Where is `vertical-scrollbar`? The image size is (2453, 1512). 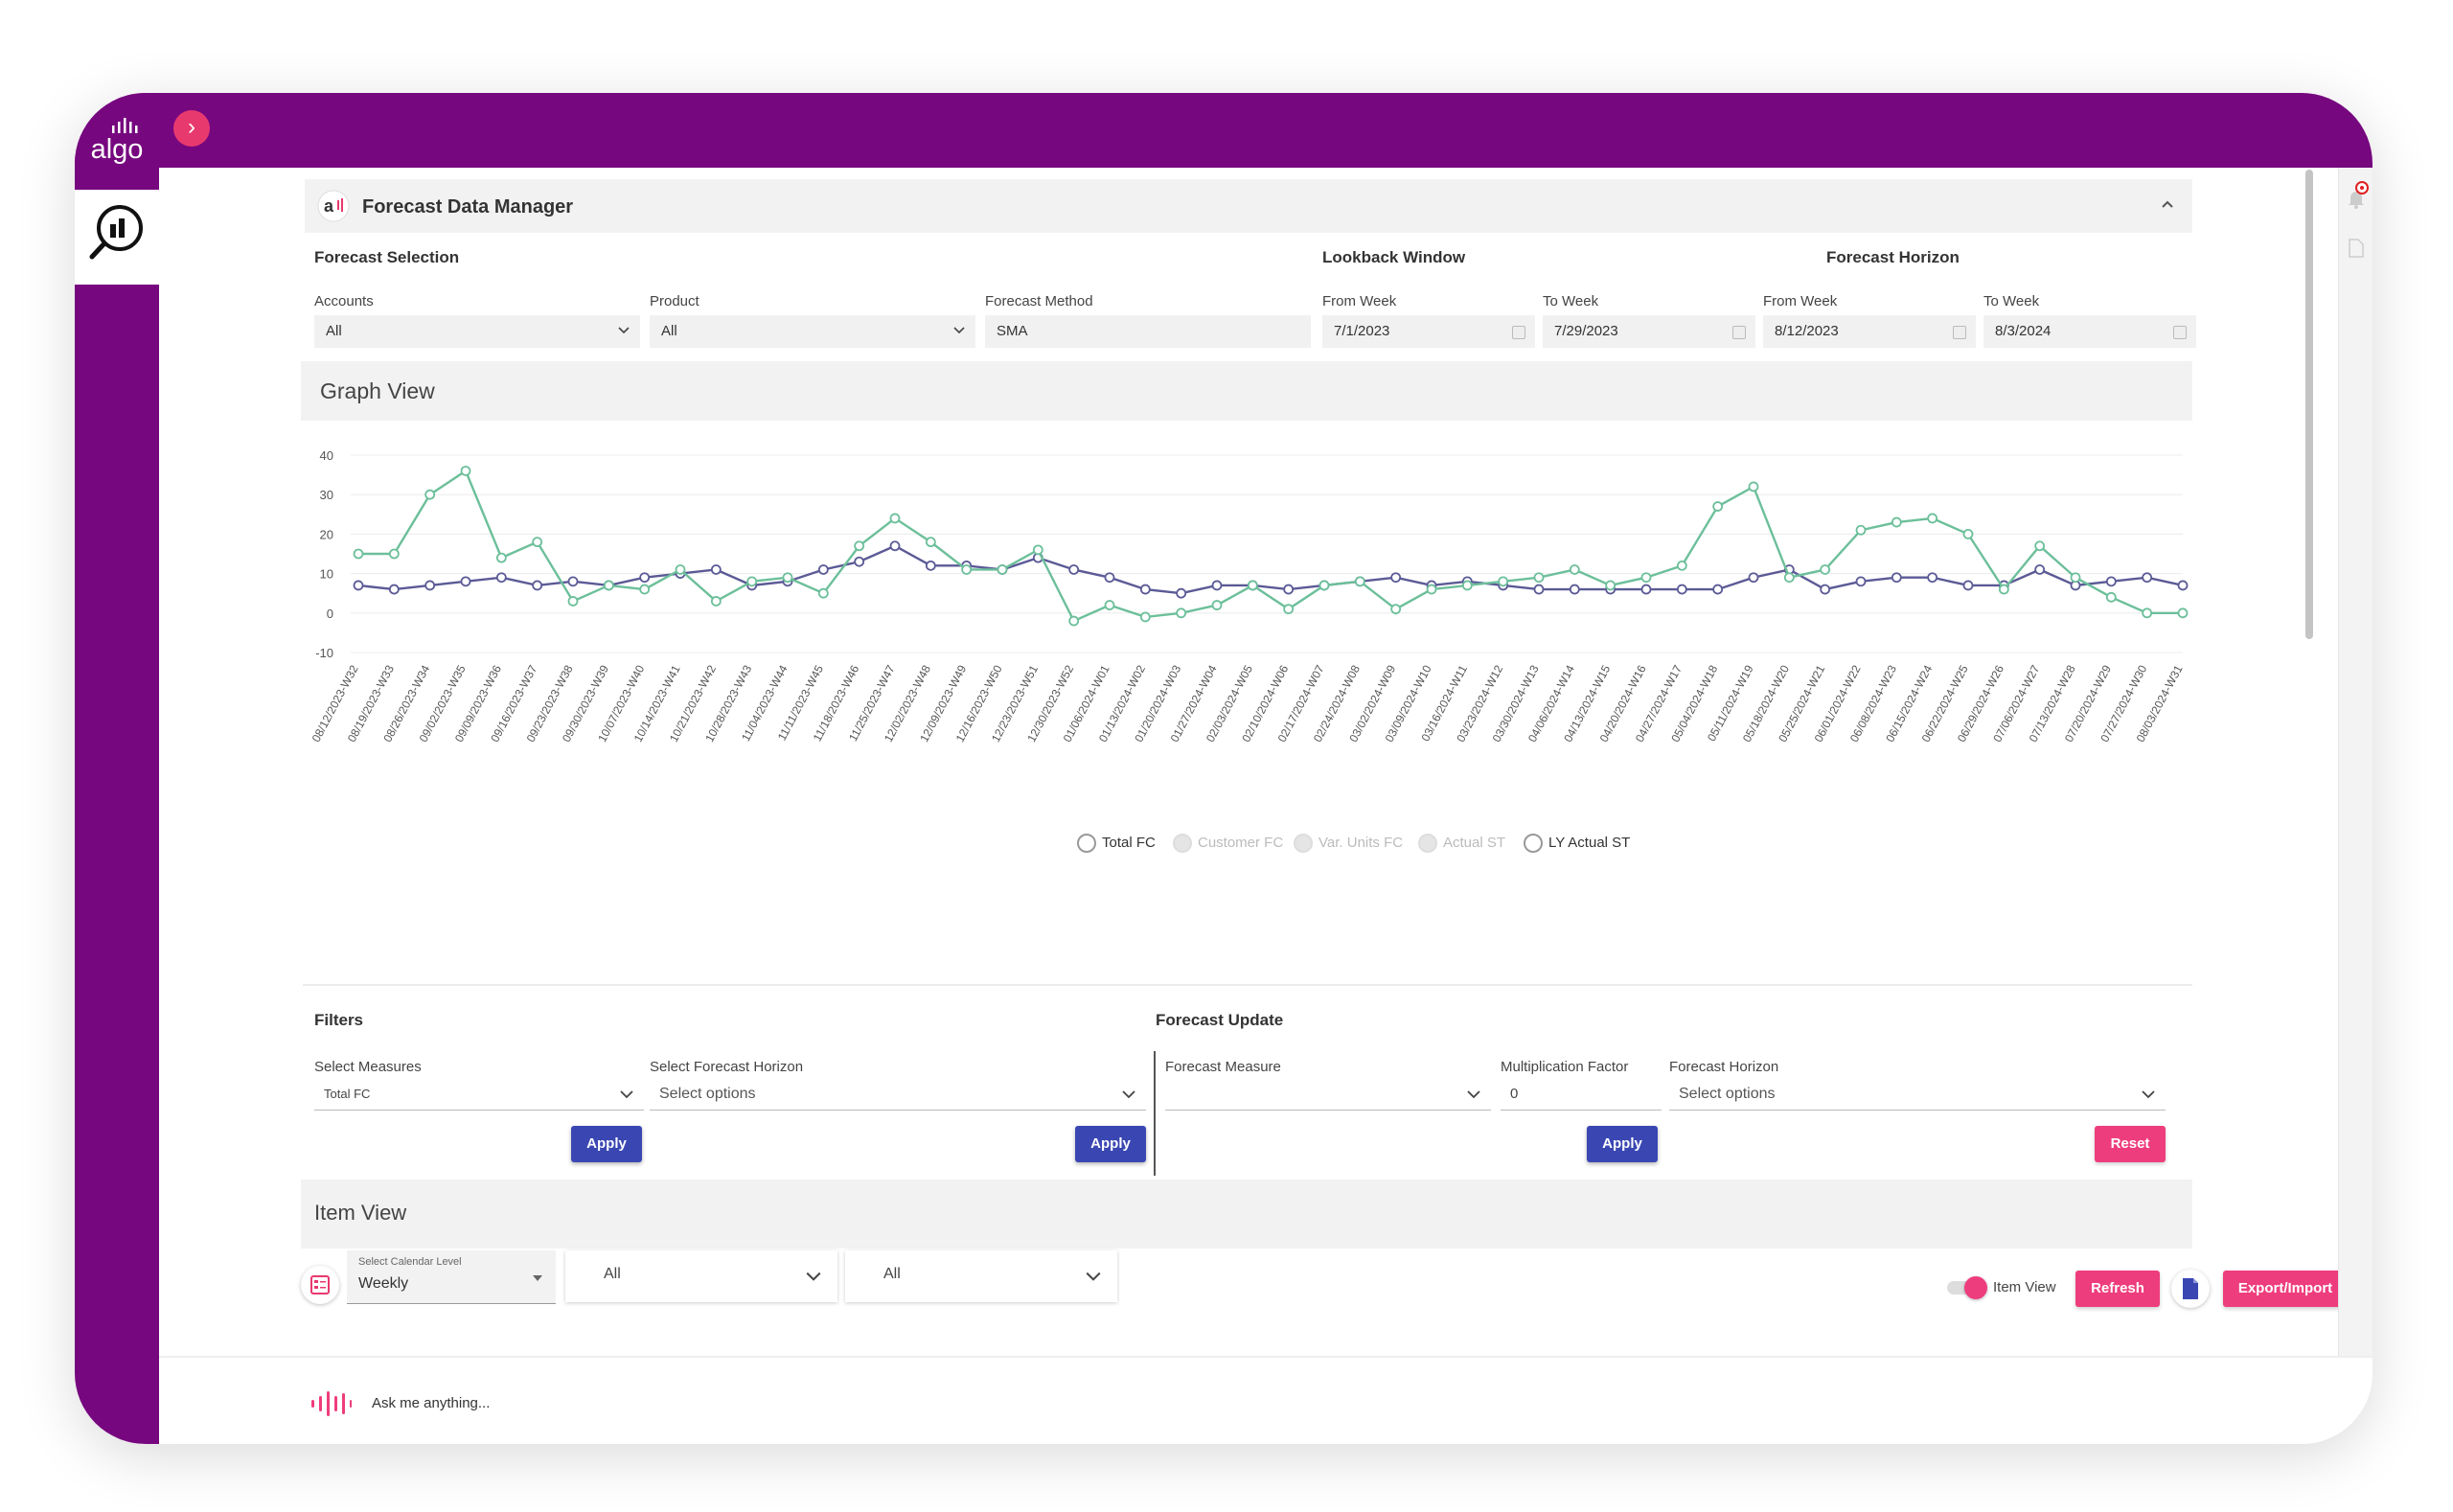 vertical-scrollbar is located at coordinates (2309, 405).